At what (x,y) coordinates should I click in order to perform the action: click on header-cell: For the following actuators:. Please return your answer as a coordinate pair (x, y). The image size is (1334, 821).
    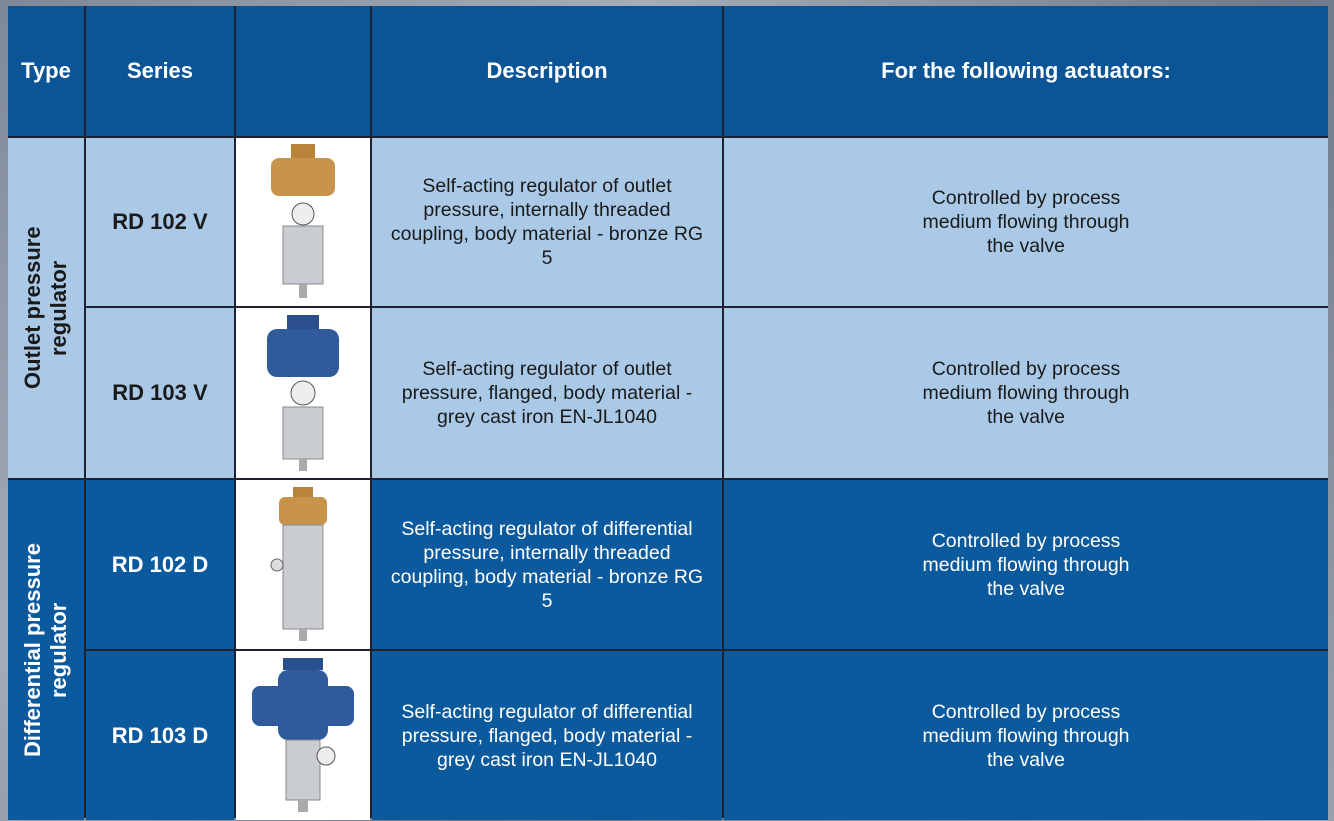
    Looking at the image, I should click on (1026, 71).